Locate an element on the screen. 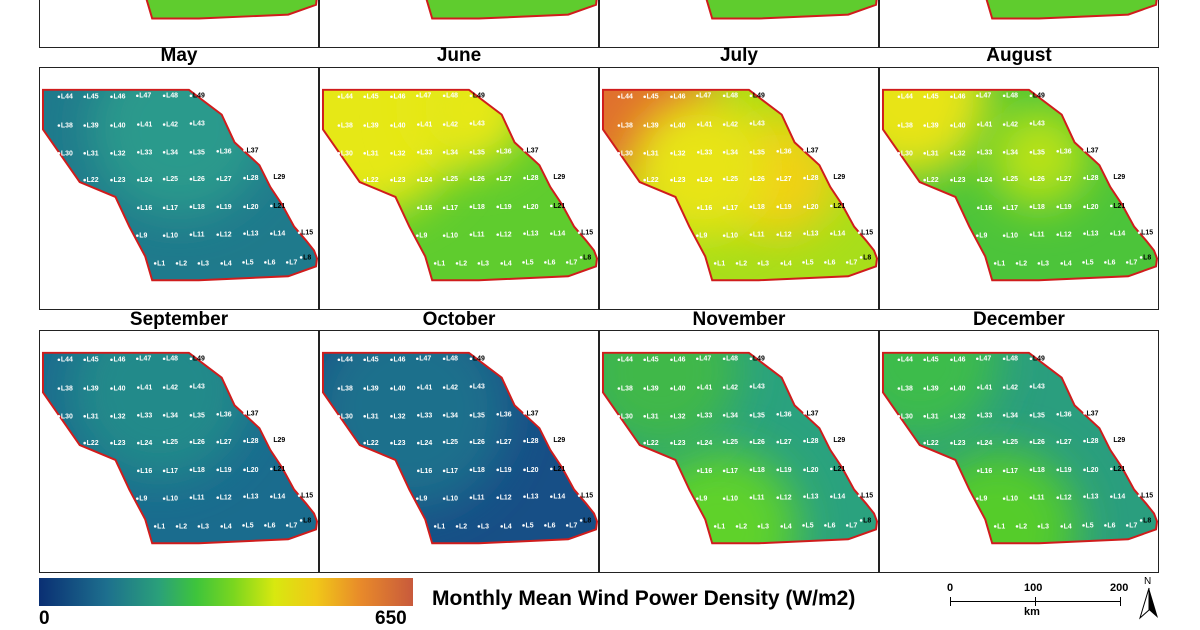  station-label-l13: L13 is located at coordinates (533, 497).